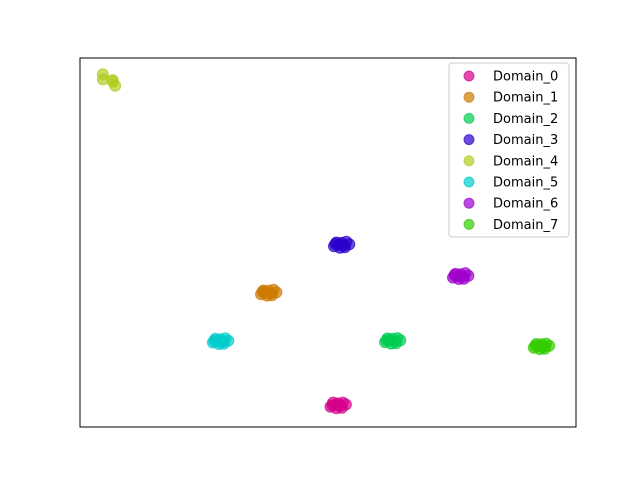 The height and width of the screenshot is (480, 640). I want to click on legend-label: Domain_5, so click(525, 183).